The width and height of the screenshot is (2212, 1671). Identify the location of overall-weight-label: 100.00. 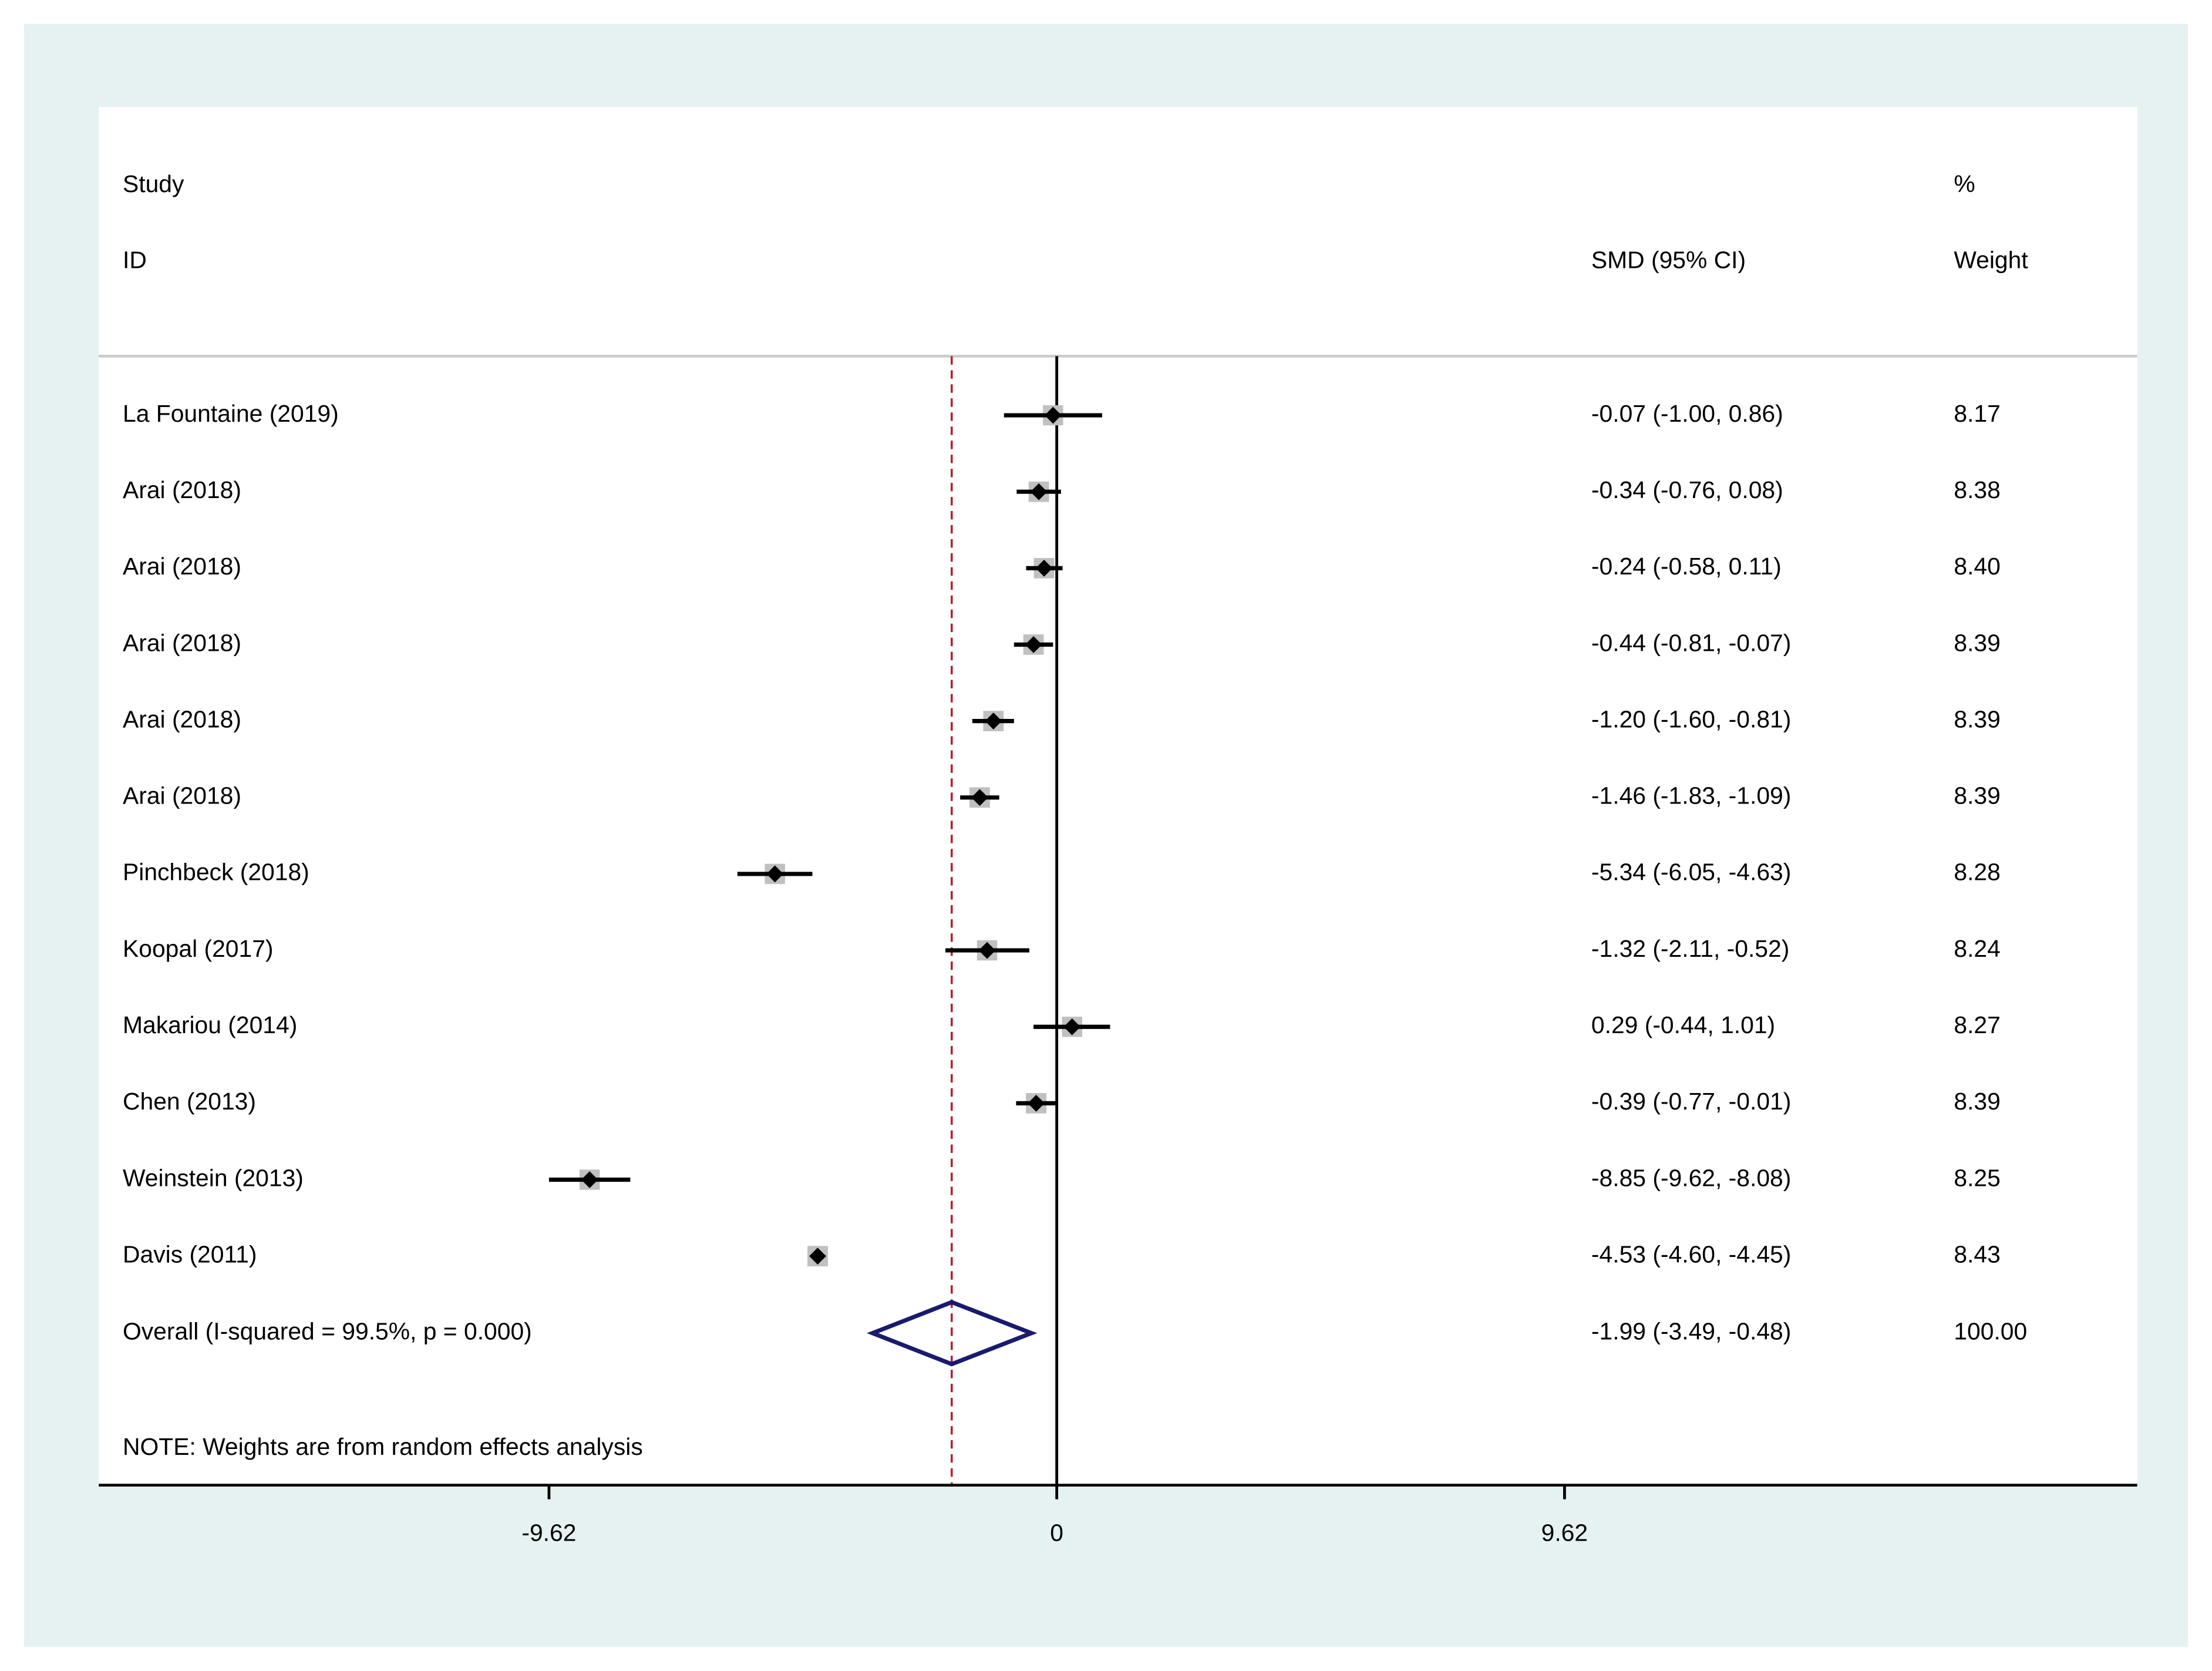
(1991, 1331).